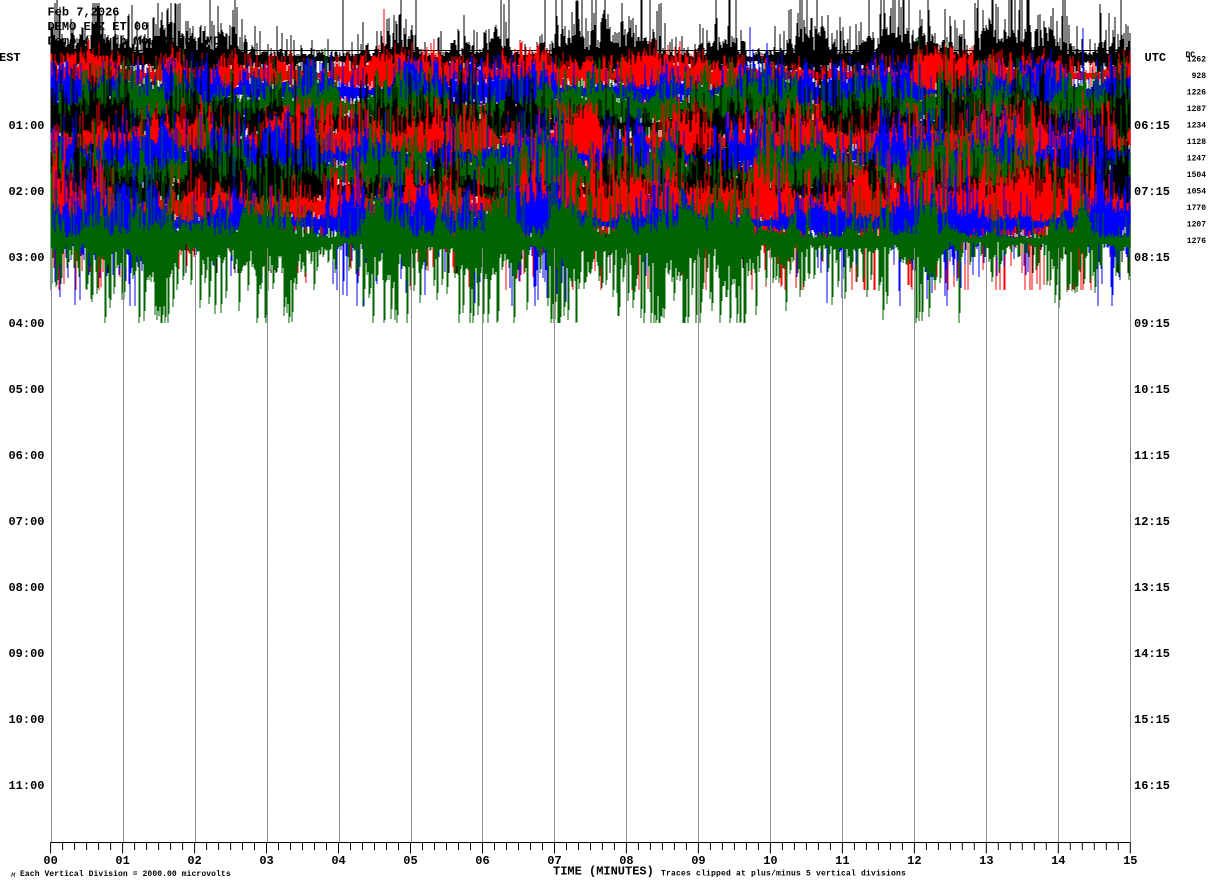  What do you see at coordinates (1196, 241) in the screenshot?
I see `svg-text: 1276` at bounding box center [1196, 241].